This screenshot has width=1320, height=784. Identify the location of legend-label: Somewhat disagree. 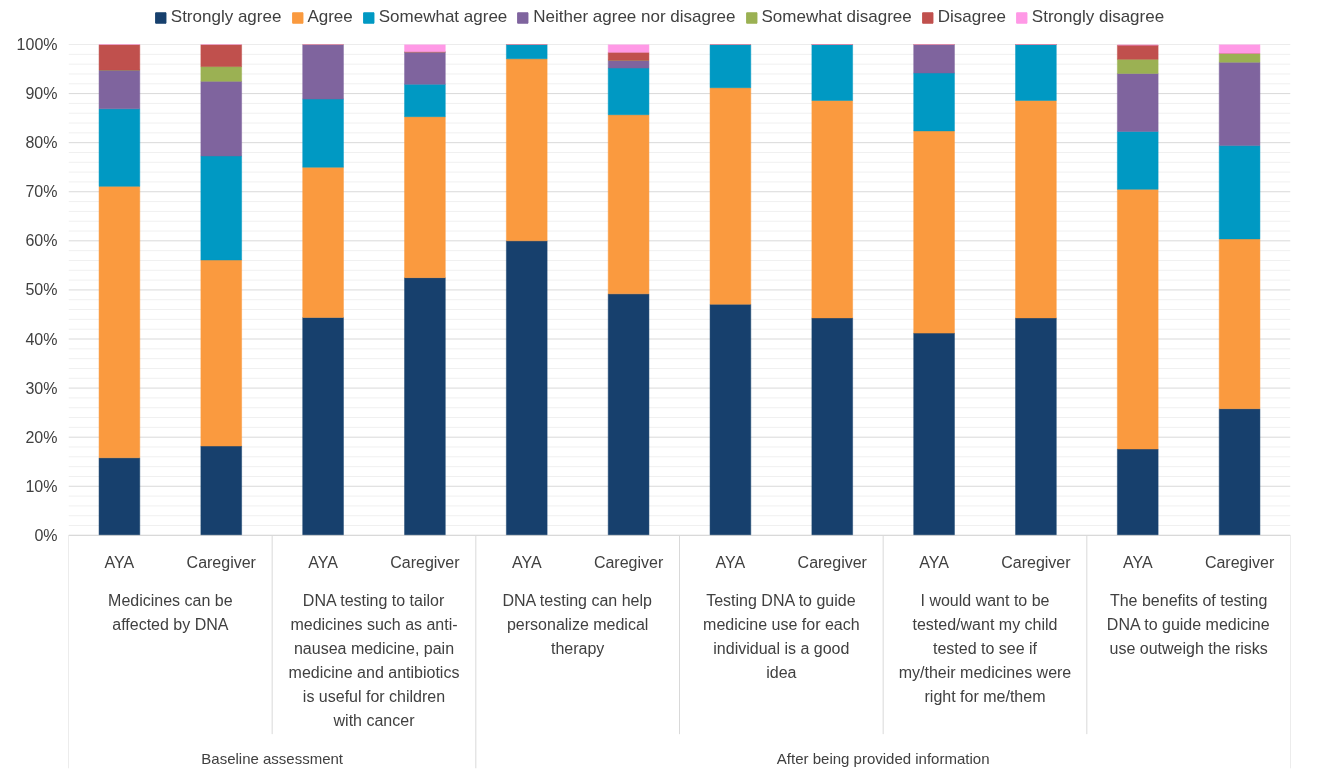
(836, 17).